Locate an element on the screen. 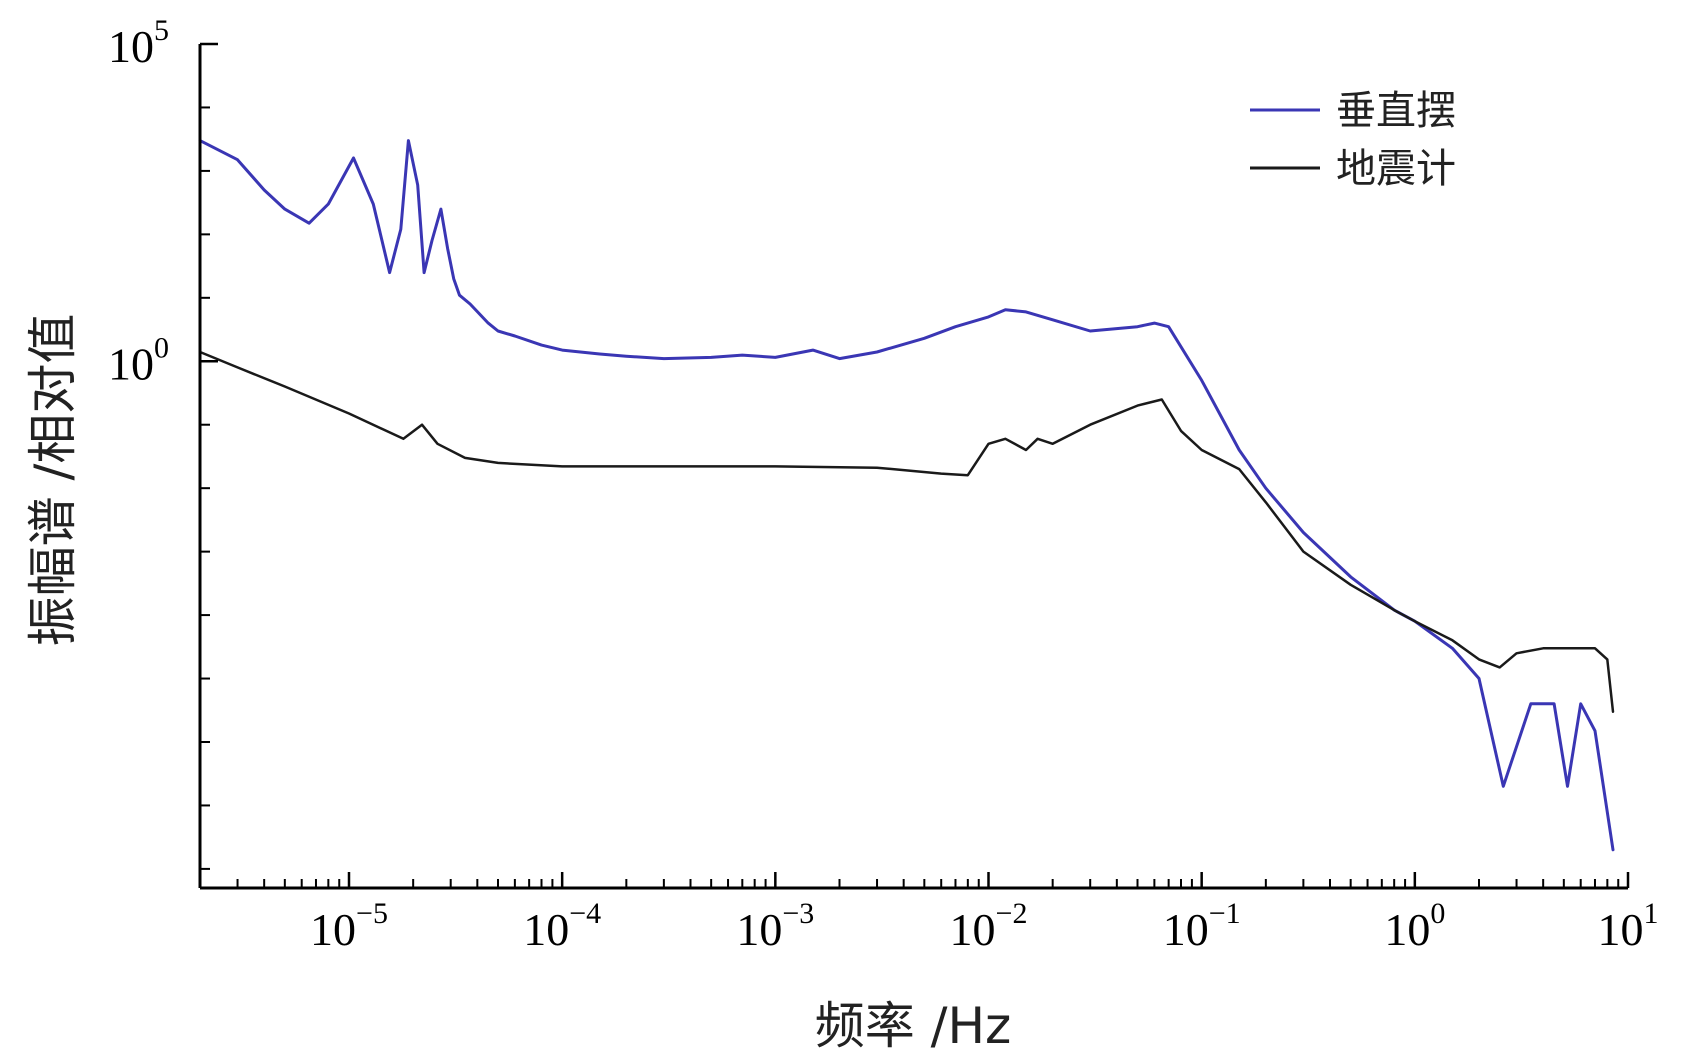 The width and height of the screenshot is (1687, 1060). y-tick-label: 10⁰ is located at coordinates (138, 360).